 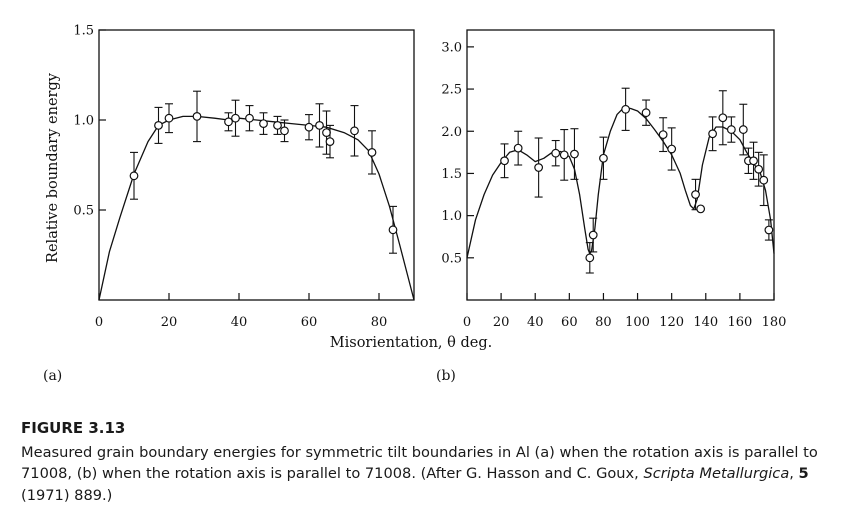 I want to click on panel-b-y-tick-label: 2.0, so click(x=451, y=132).